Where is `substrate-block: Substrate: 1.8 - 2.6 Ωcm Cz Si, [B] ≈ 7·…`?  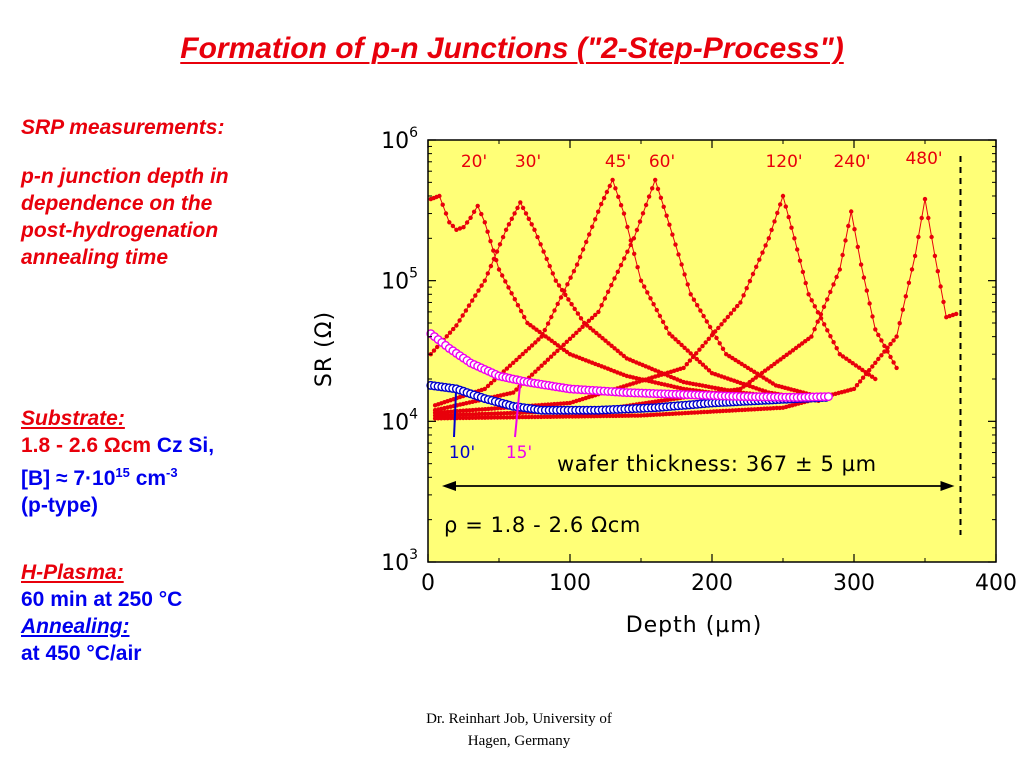
substrate-block: Substrate: 1.8 - 2.6 Ωcm Cz Si, [B] ≈ 7·… is located at coordinates (117, 462).